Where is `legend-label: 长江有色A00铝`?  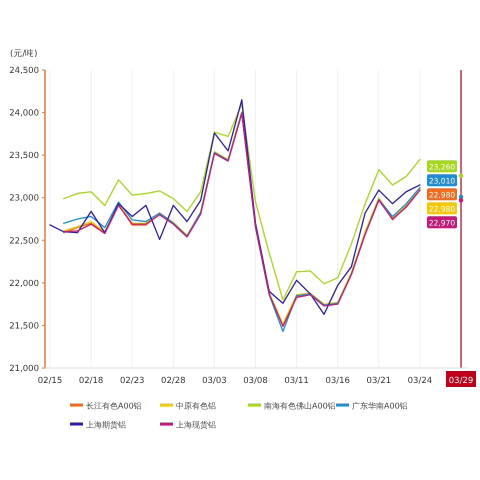 legend-label: 长江有色A00铝 is located at coordinates (114, 406).